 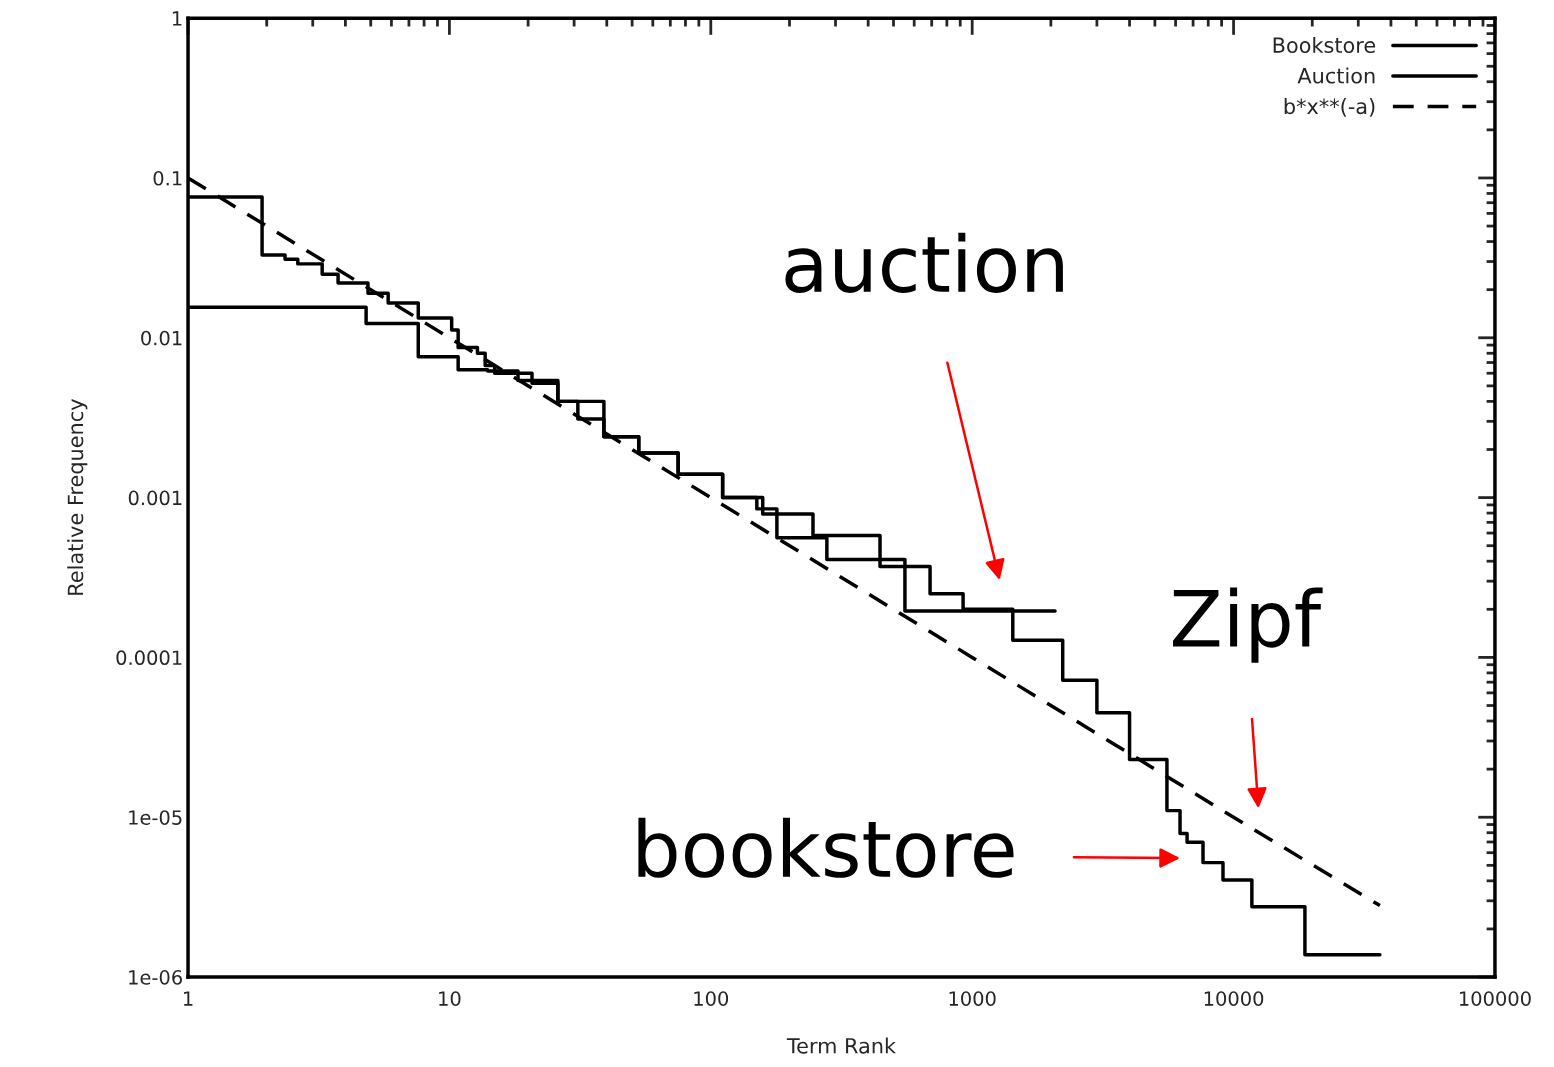 What do you see at coordinates (155, 977) in the screenshot?
I see `y-tick-label: 1e-06` at bounding box center [155, 977].